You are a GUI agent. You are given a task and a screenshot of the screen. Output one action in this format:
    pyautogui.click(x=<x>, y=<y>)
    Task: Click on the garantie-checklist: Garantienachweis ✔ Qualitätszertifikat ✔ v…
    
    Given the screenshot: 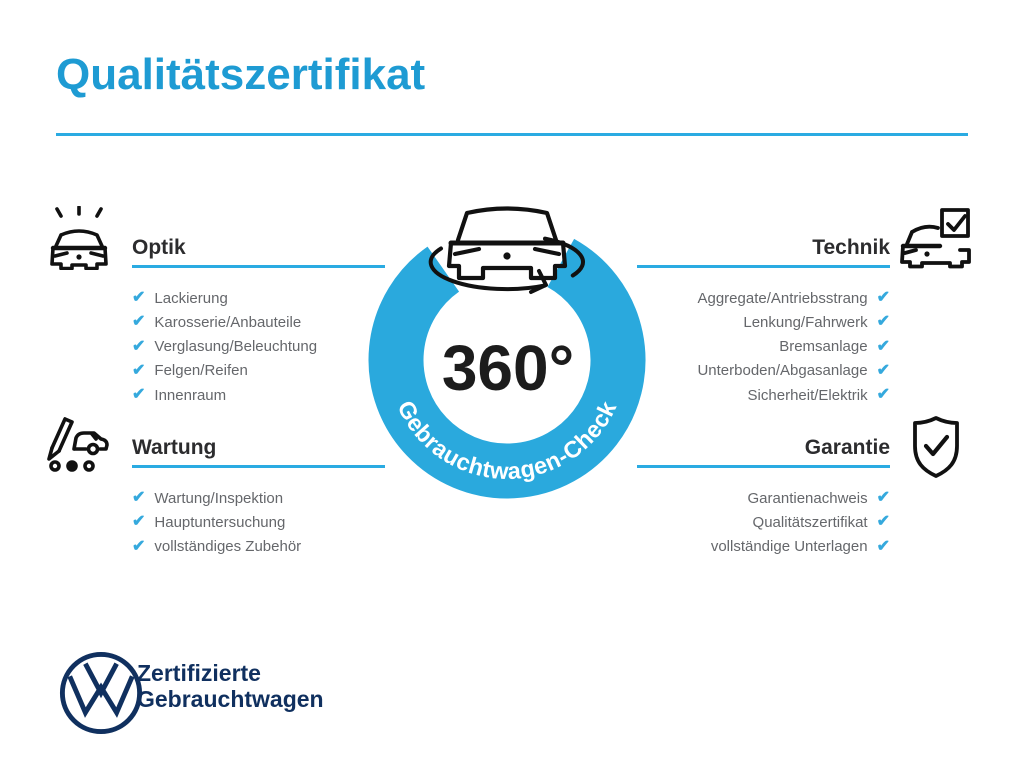 What is the action you would take?
    pyautogui.click(x=800, y=522)
    